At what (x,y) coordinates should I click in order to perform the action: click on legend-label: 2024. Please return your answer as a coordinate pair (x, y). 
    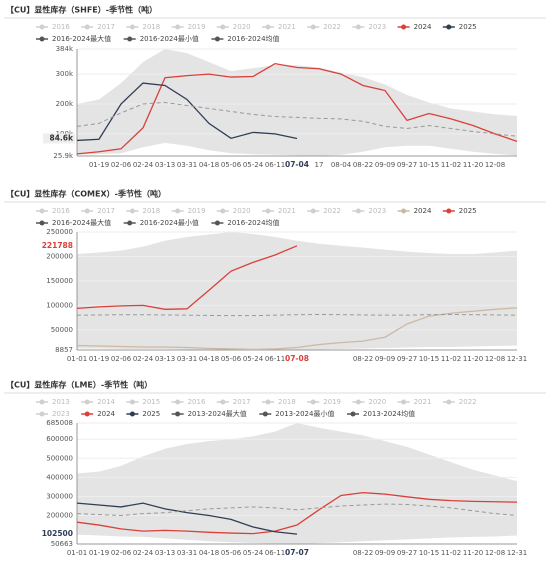
    Looking at the image, I should click on (423, 27).